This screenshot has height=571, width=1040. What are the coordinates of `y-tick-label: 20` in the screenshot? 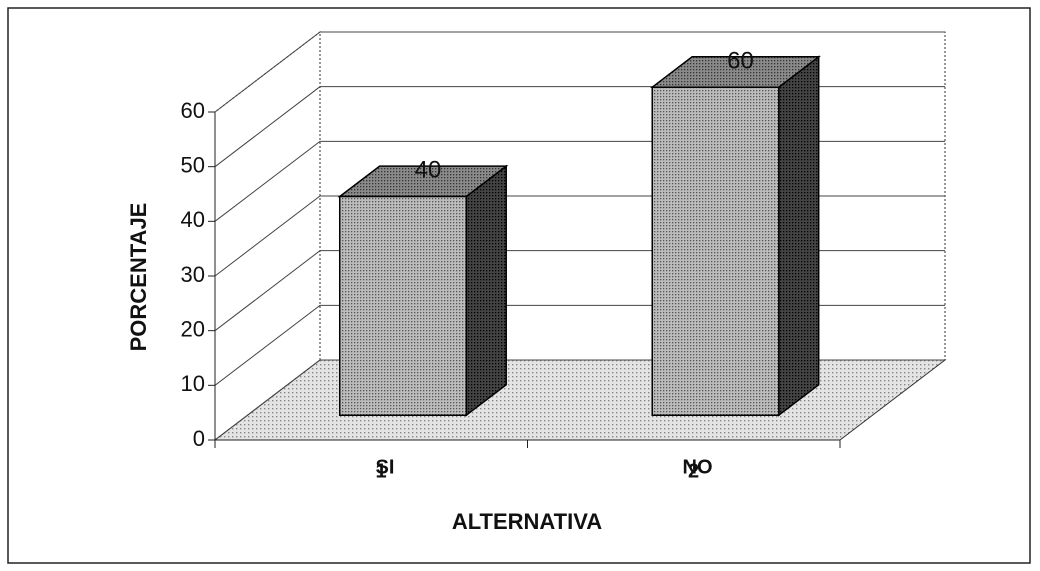 It's located at (193, 328).